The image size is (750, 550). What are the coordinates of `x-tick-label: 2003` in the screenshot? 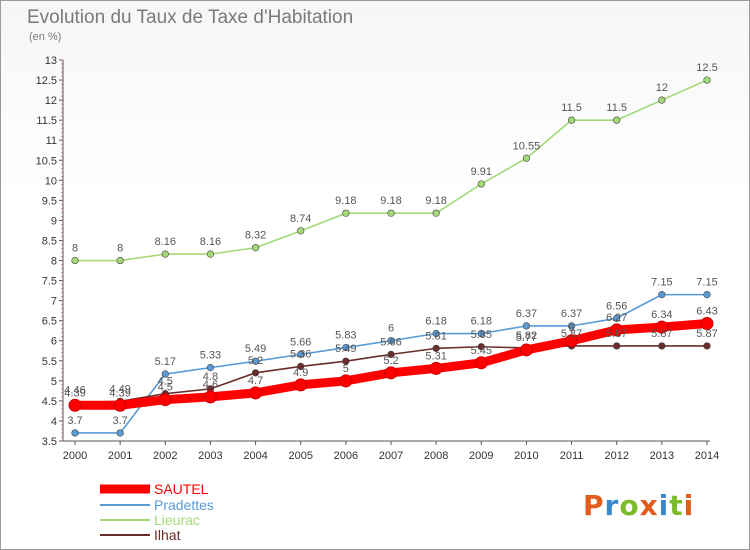 It's located at (210, 456).